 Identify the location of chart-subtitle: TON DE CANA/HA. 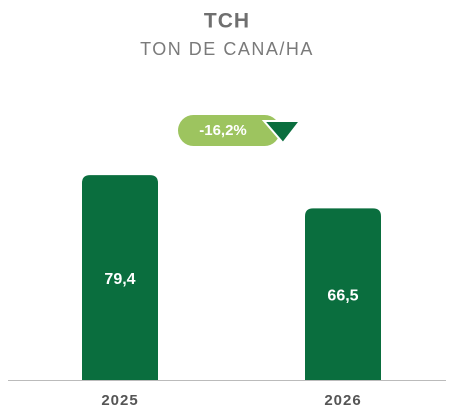
(227, 49).